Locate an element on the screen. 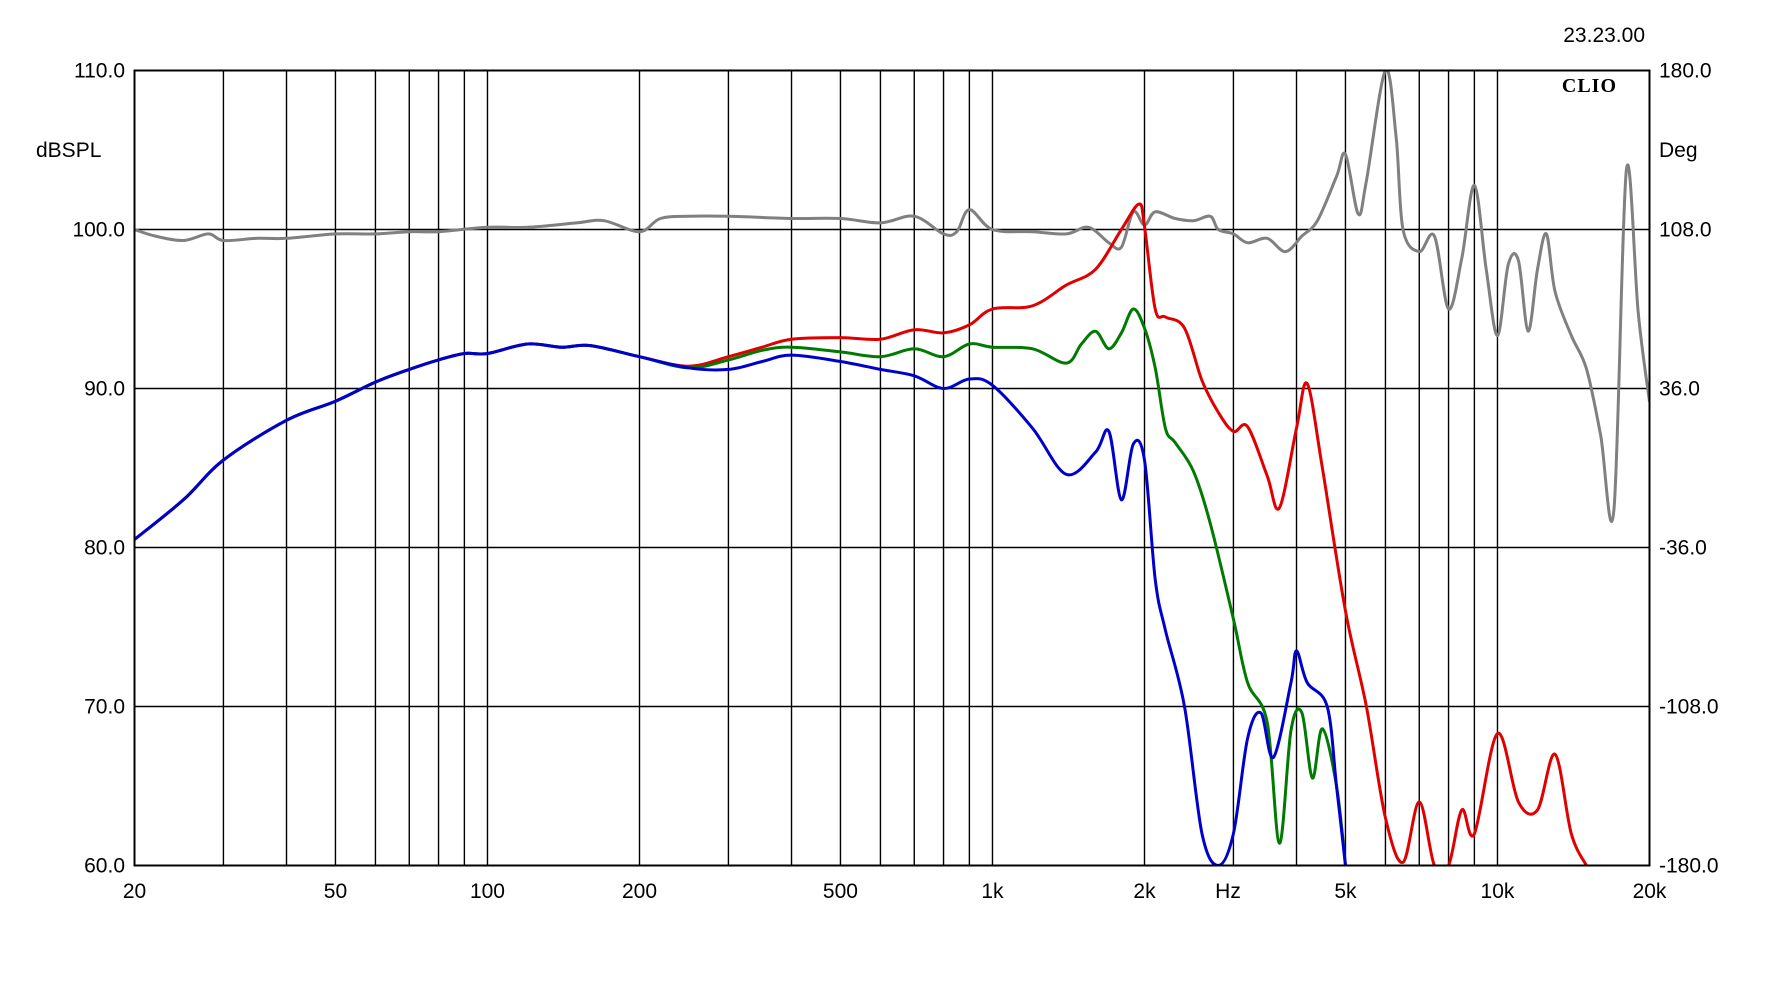 The height and width of the screenshot is (1001, 1772). y2-tick-label: 36.0 is located at coordinates (1679, 389).